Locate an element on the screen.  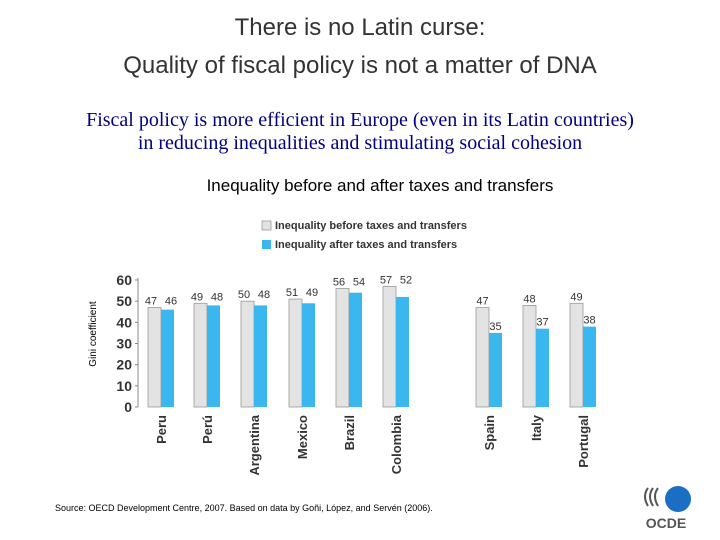
y-tick-label: 0 is located at coordinates (128, 407).